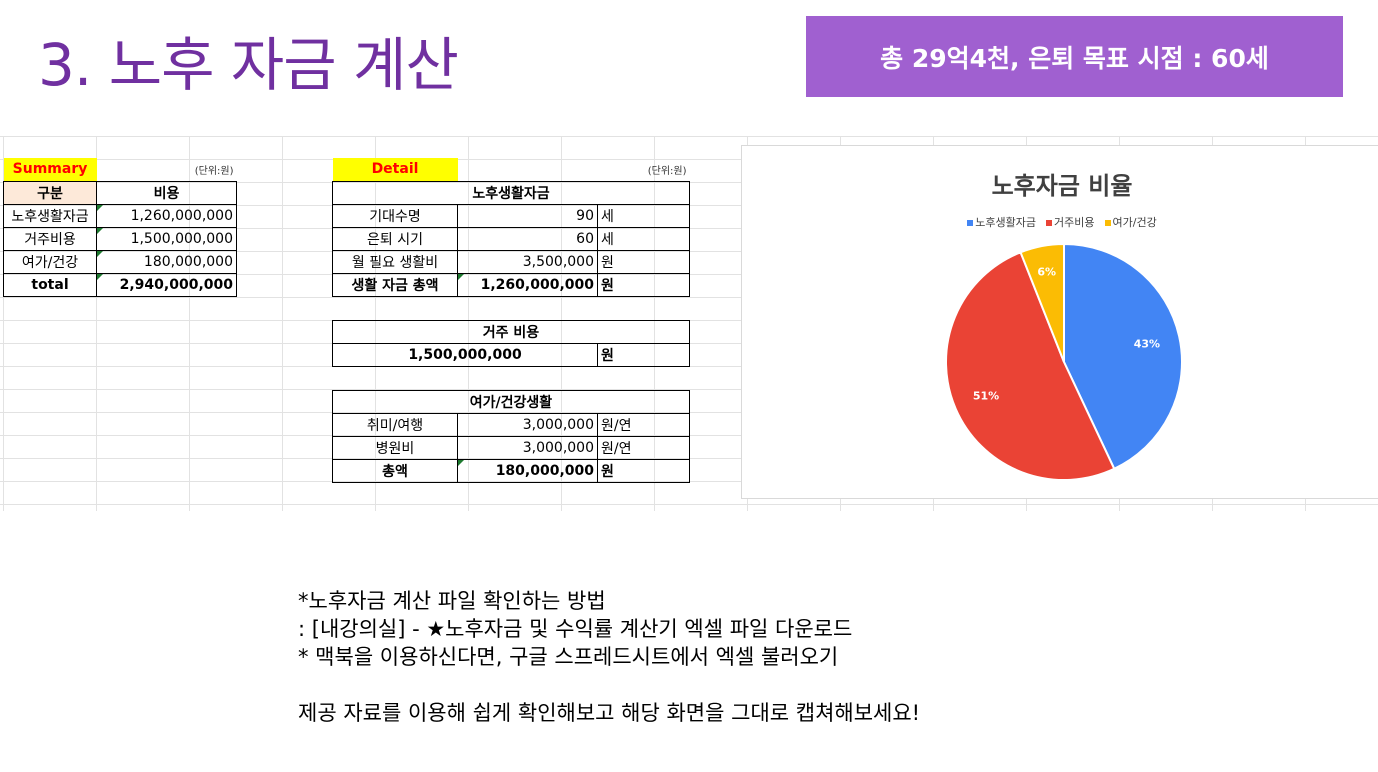 The width and height of the screenshot is (1378, 772). I want to click on summary-label: Summary, so click(50, 169).